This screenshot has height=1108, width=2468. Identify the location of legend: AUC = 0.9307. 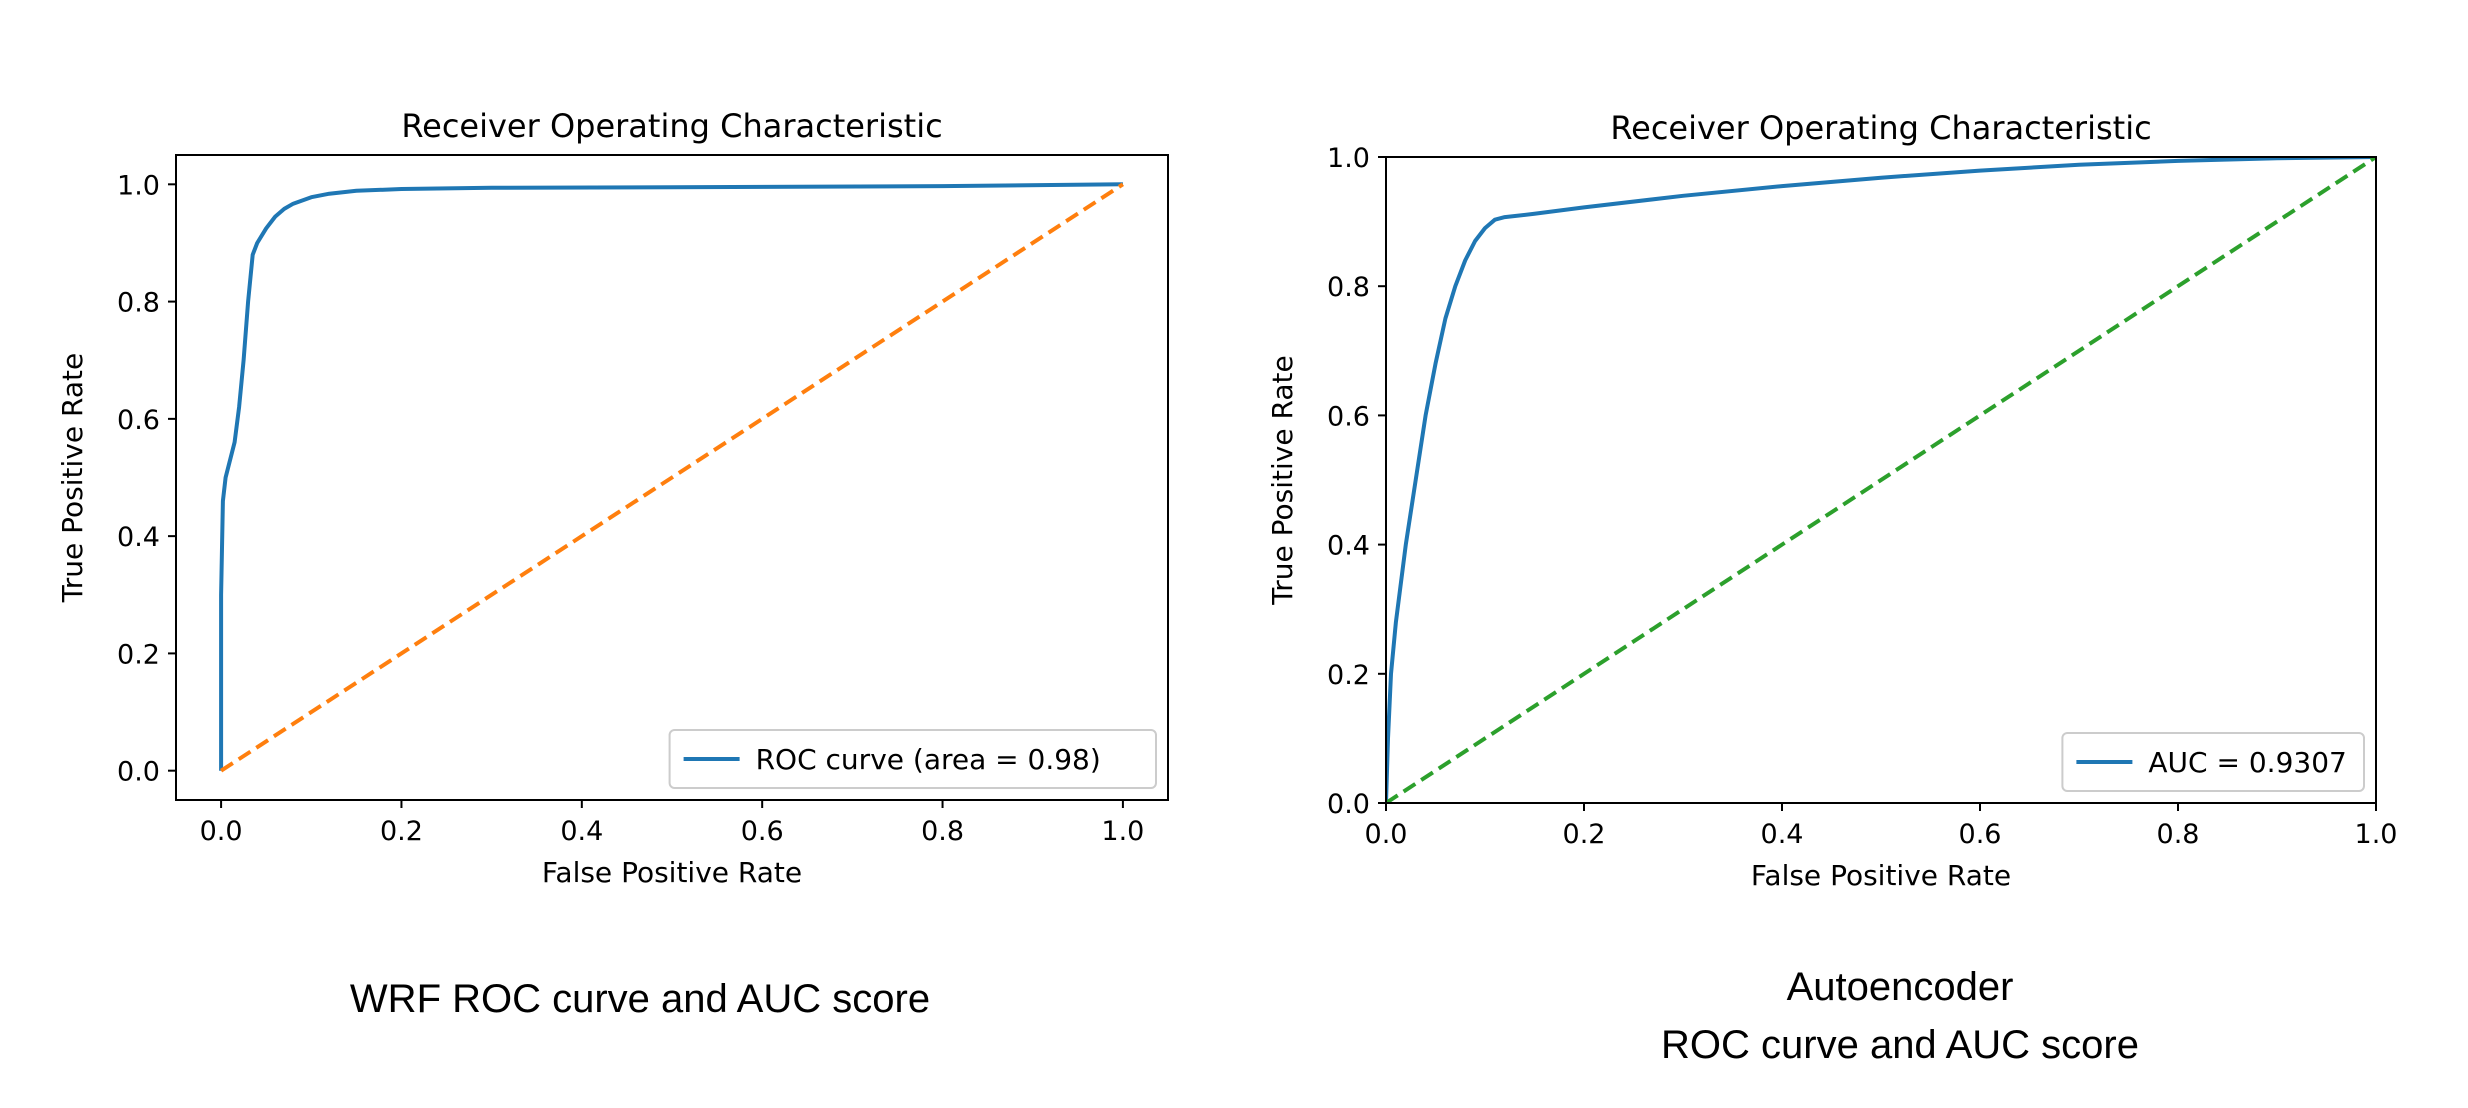
(2213, 762).